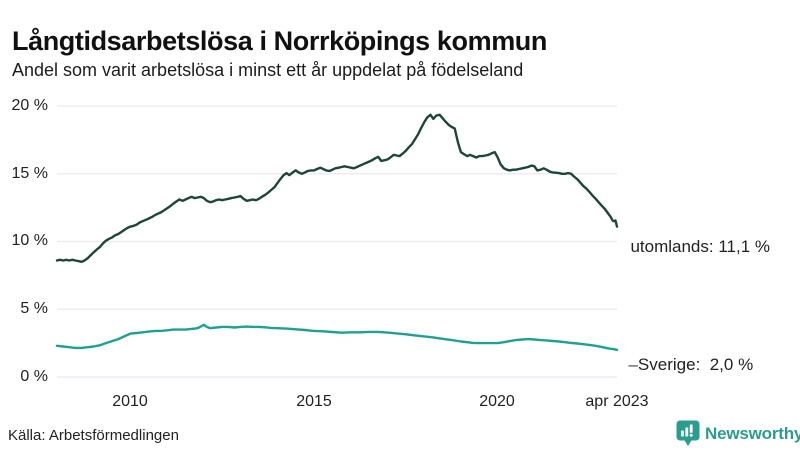 This screenshot has width=800, height=450. I want to click on y-axis-tick-5: 5 %, so click(34, 308).